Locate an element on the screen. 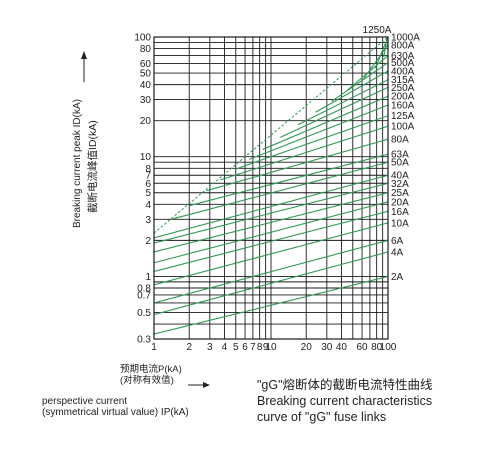  series-line-63a is located at coordinates (288, 180).